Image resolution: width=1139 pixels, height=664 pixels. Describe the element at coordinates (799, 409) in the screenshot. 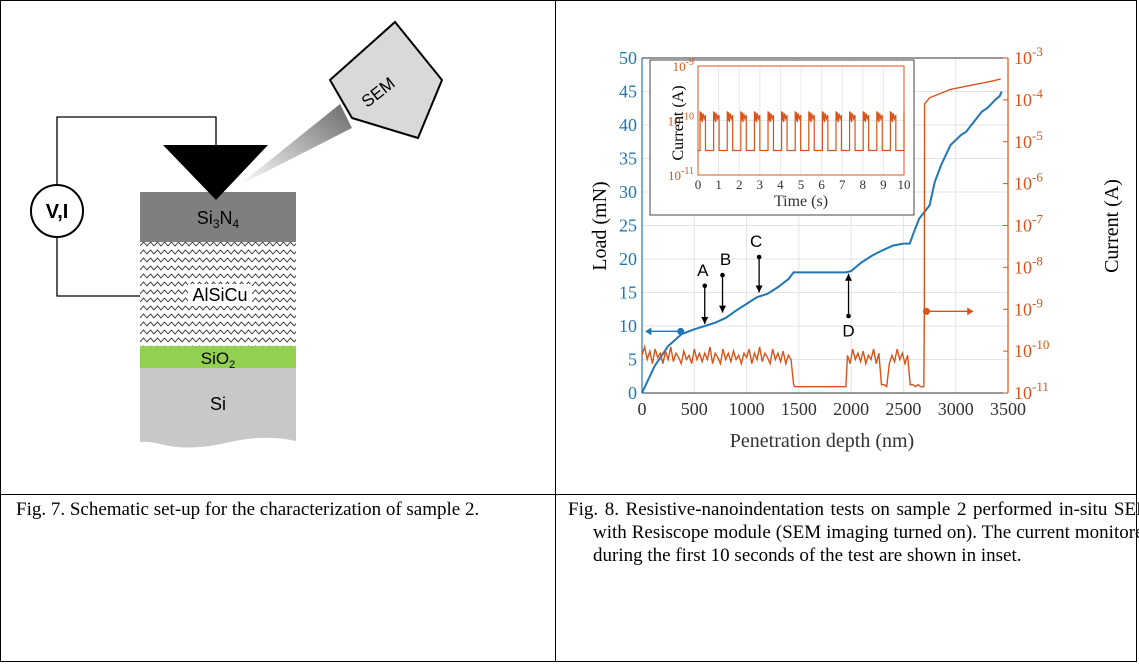

I see `x-tick-label: 1500` at that location.